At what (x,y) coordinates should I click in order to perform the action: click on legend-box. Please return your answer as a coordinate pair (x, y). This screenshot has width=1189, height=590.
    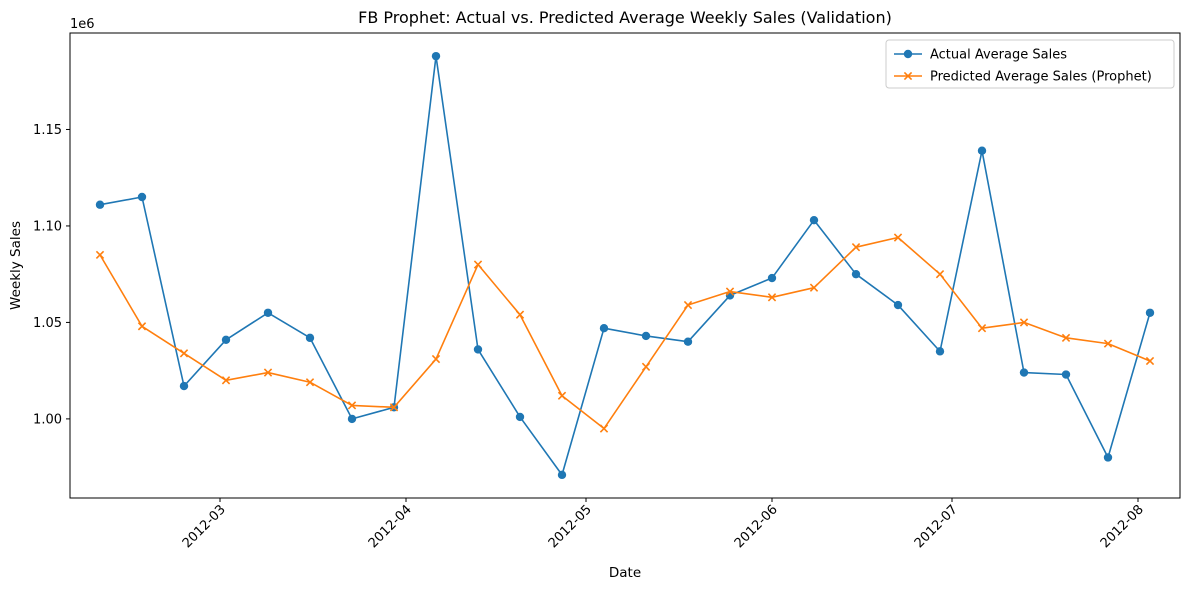
    Looking at the image, I should click on (1030, 64).